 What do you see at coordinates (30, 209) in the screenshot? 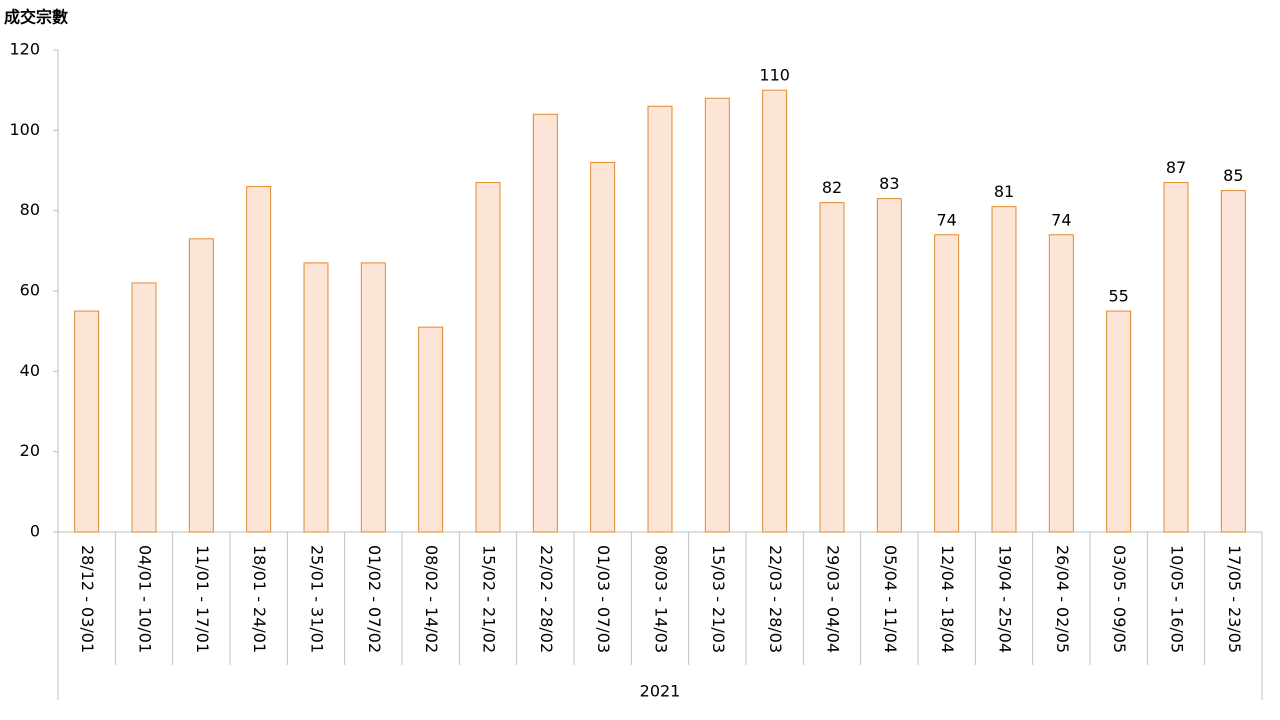
I see `y-tick-label: 80` at bounding box center [30, 209].